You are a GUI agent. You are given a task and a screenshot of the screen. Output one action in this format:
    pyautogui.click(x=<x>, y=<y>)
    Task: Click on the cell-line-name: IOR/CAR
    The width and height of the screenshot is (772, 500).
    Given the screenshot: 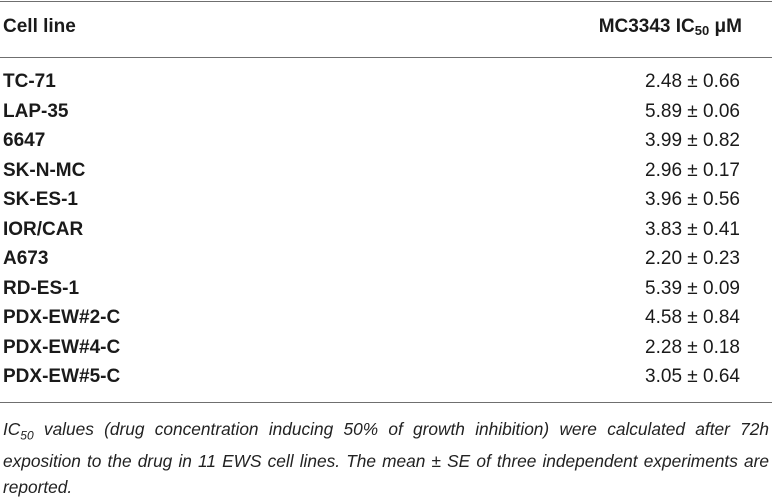 What is the action you would take?
    pyautogui.click(x=43, y=229)
    